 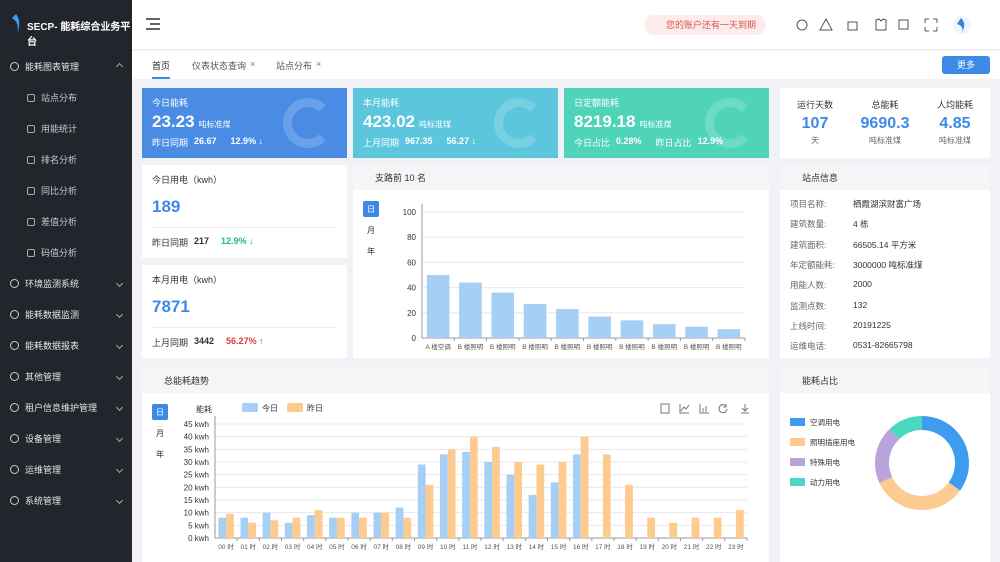 I want to click on submenu-icon, so click(x=31, y=252).